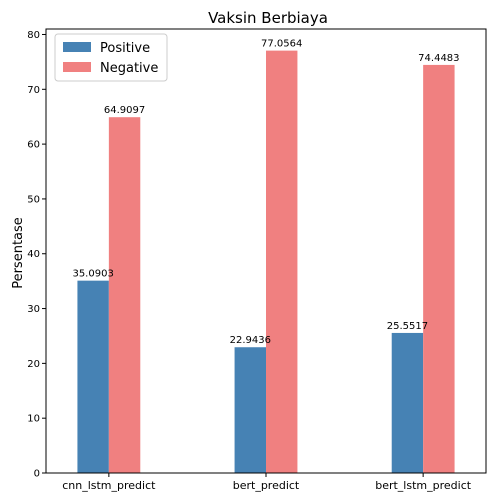 The width and height of the screenshot is (504, 504). What do you see at coordinates (33, 145) in the screenshot?
I see `y-tick-label: 60` at bounding box center [33, 145].